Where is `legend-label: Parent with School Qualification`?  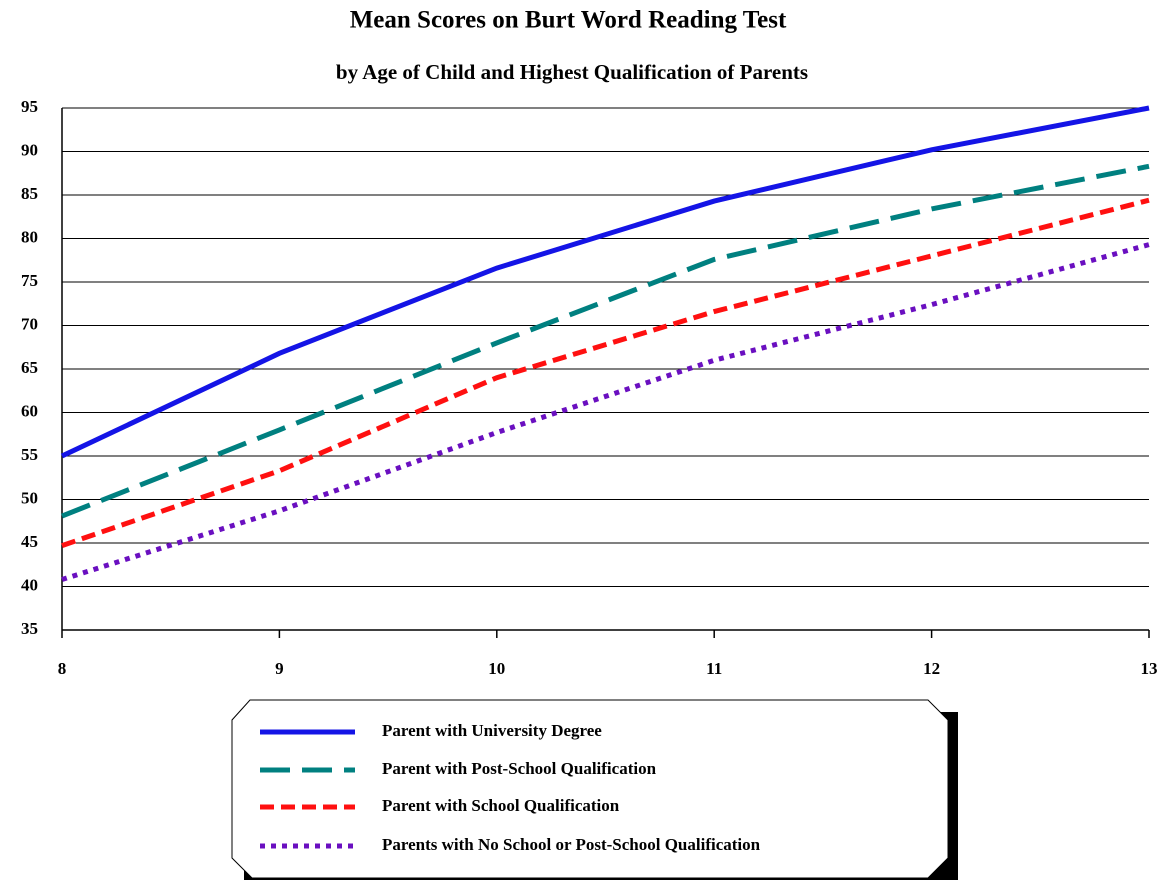
legend-label: Parent with School Qualification is located at coordinates (501, 805).